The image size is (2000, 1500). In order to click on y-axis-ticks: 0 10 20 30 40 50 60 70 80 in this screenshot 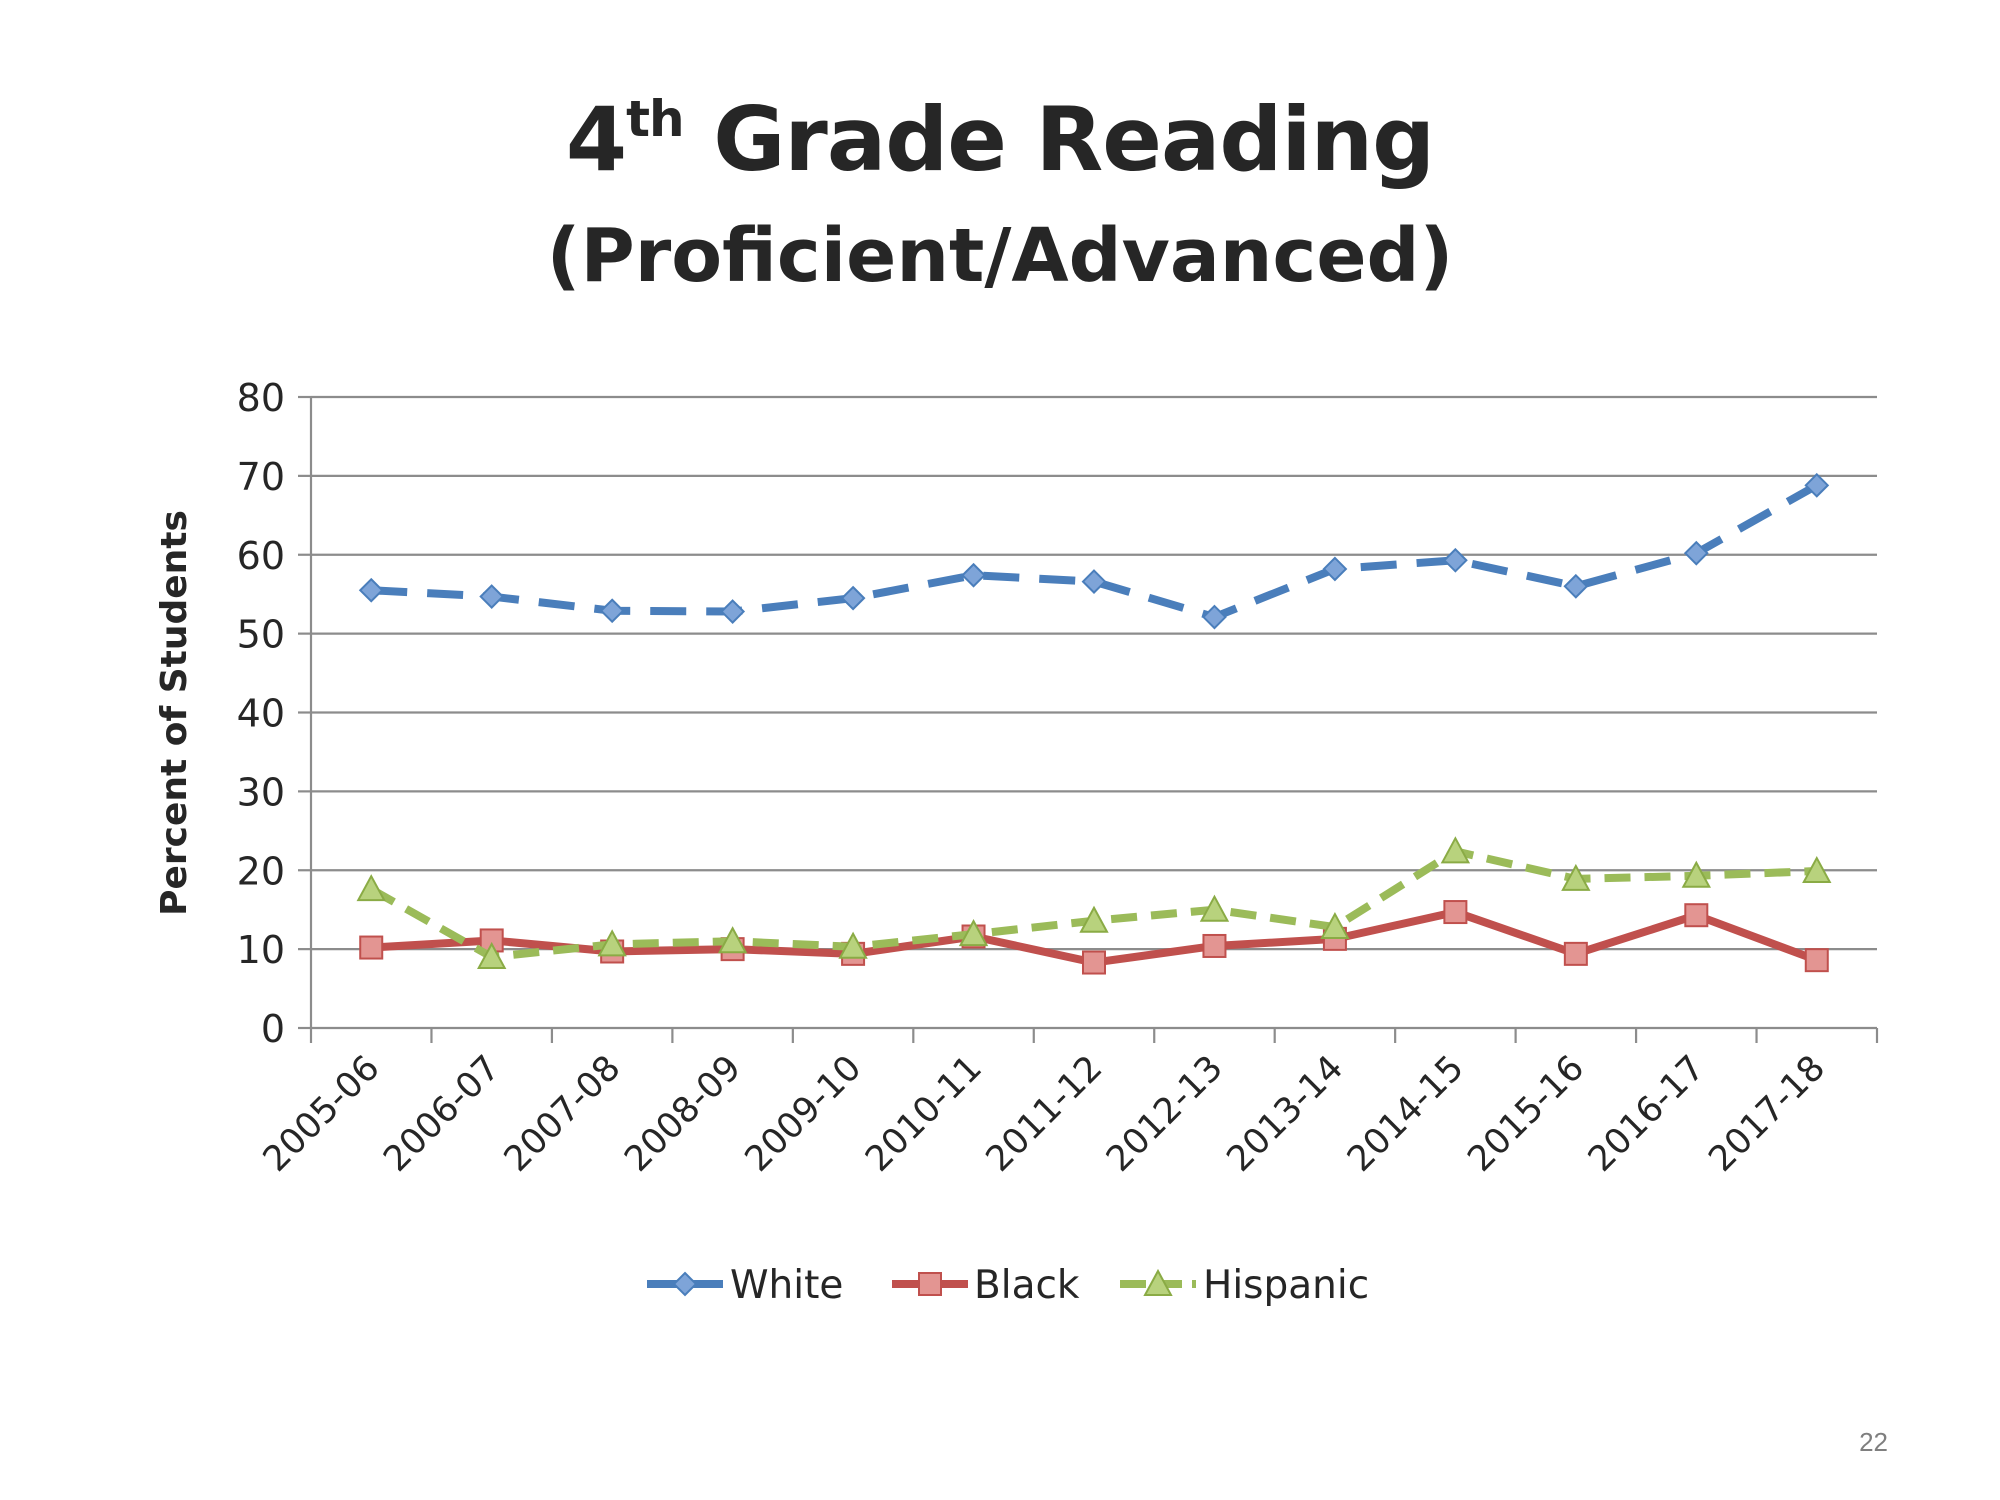, I will do `click(274, 713)`.